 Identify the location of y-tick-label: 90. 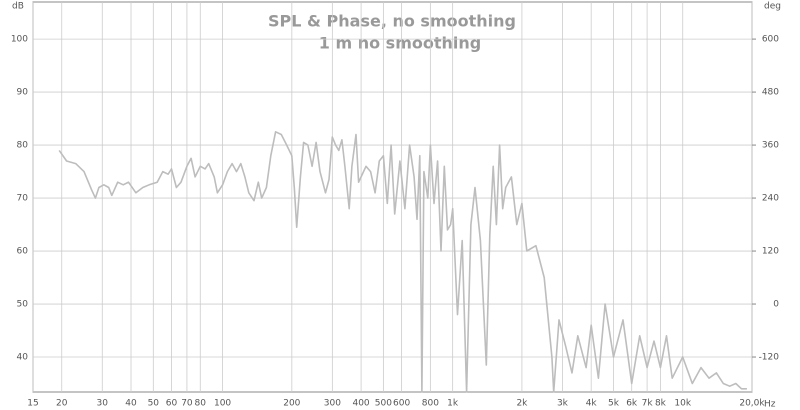
(23, 93).